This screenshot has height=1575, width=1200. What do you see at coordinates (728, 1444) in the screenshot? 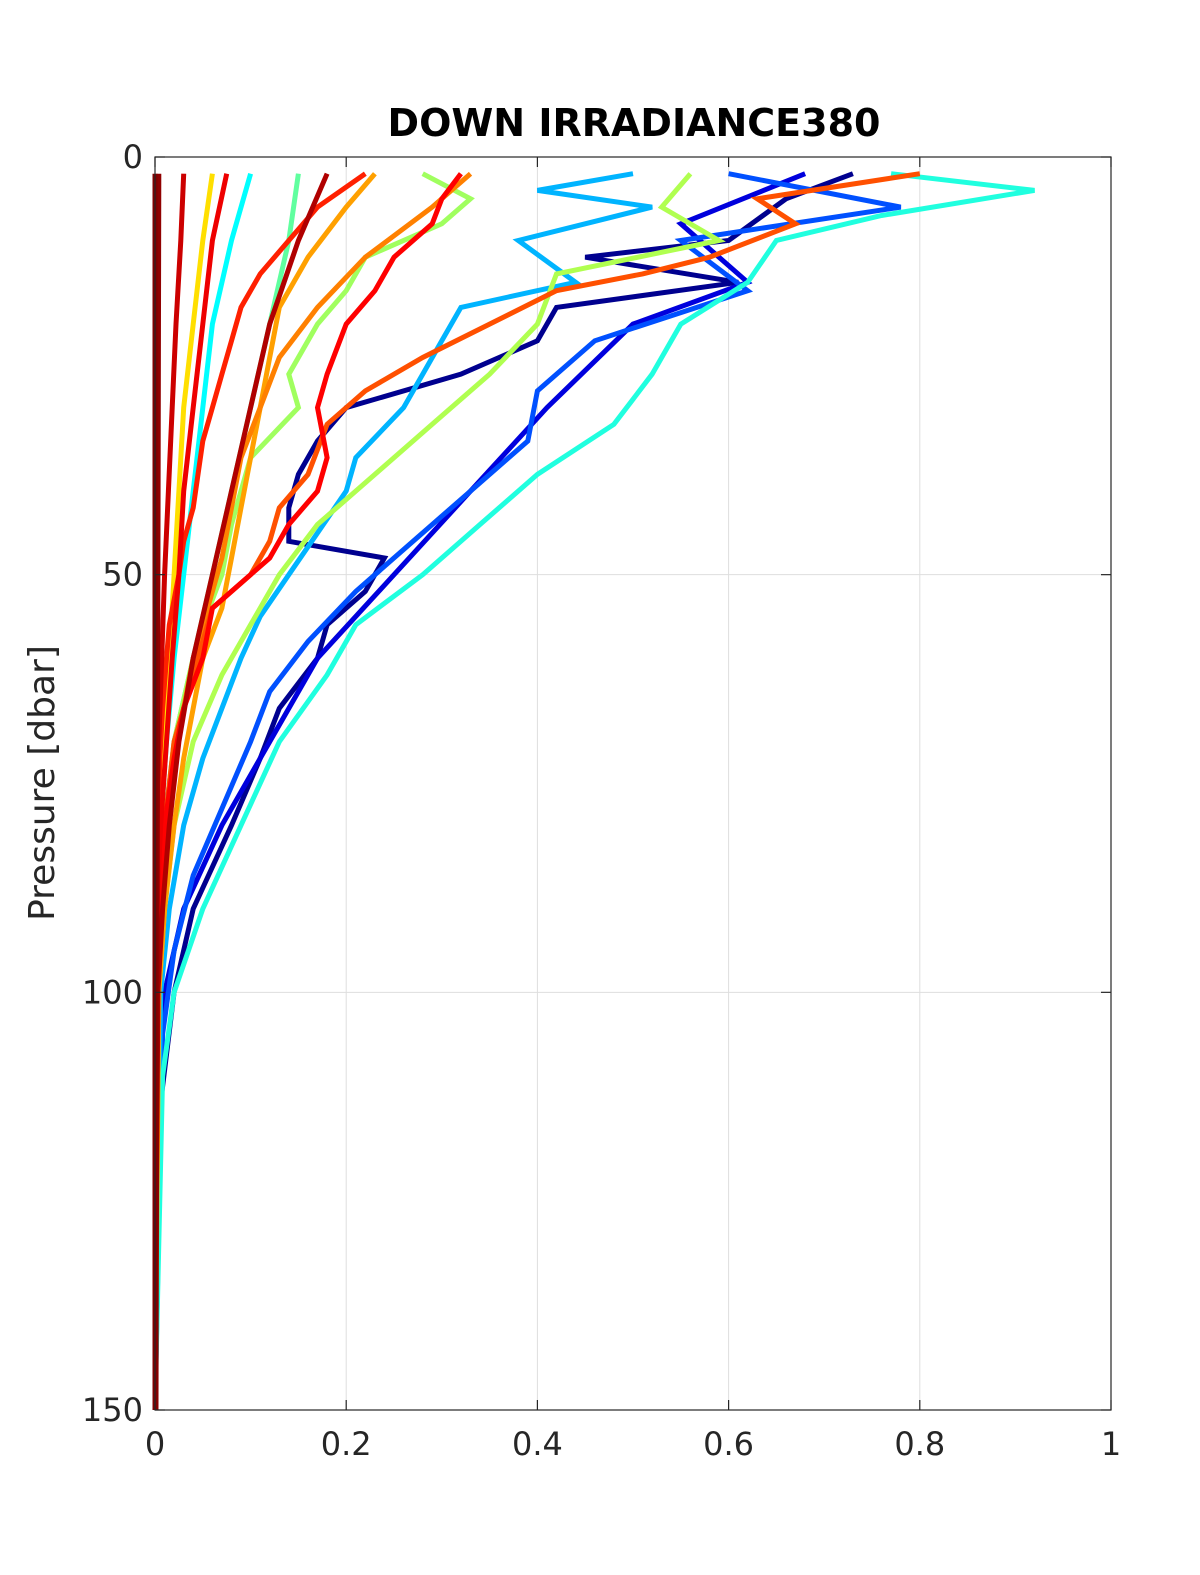
I see `x-tick-label: 0.6` at bounding box center [728, 1444].